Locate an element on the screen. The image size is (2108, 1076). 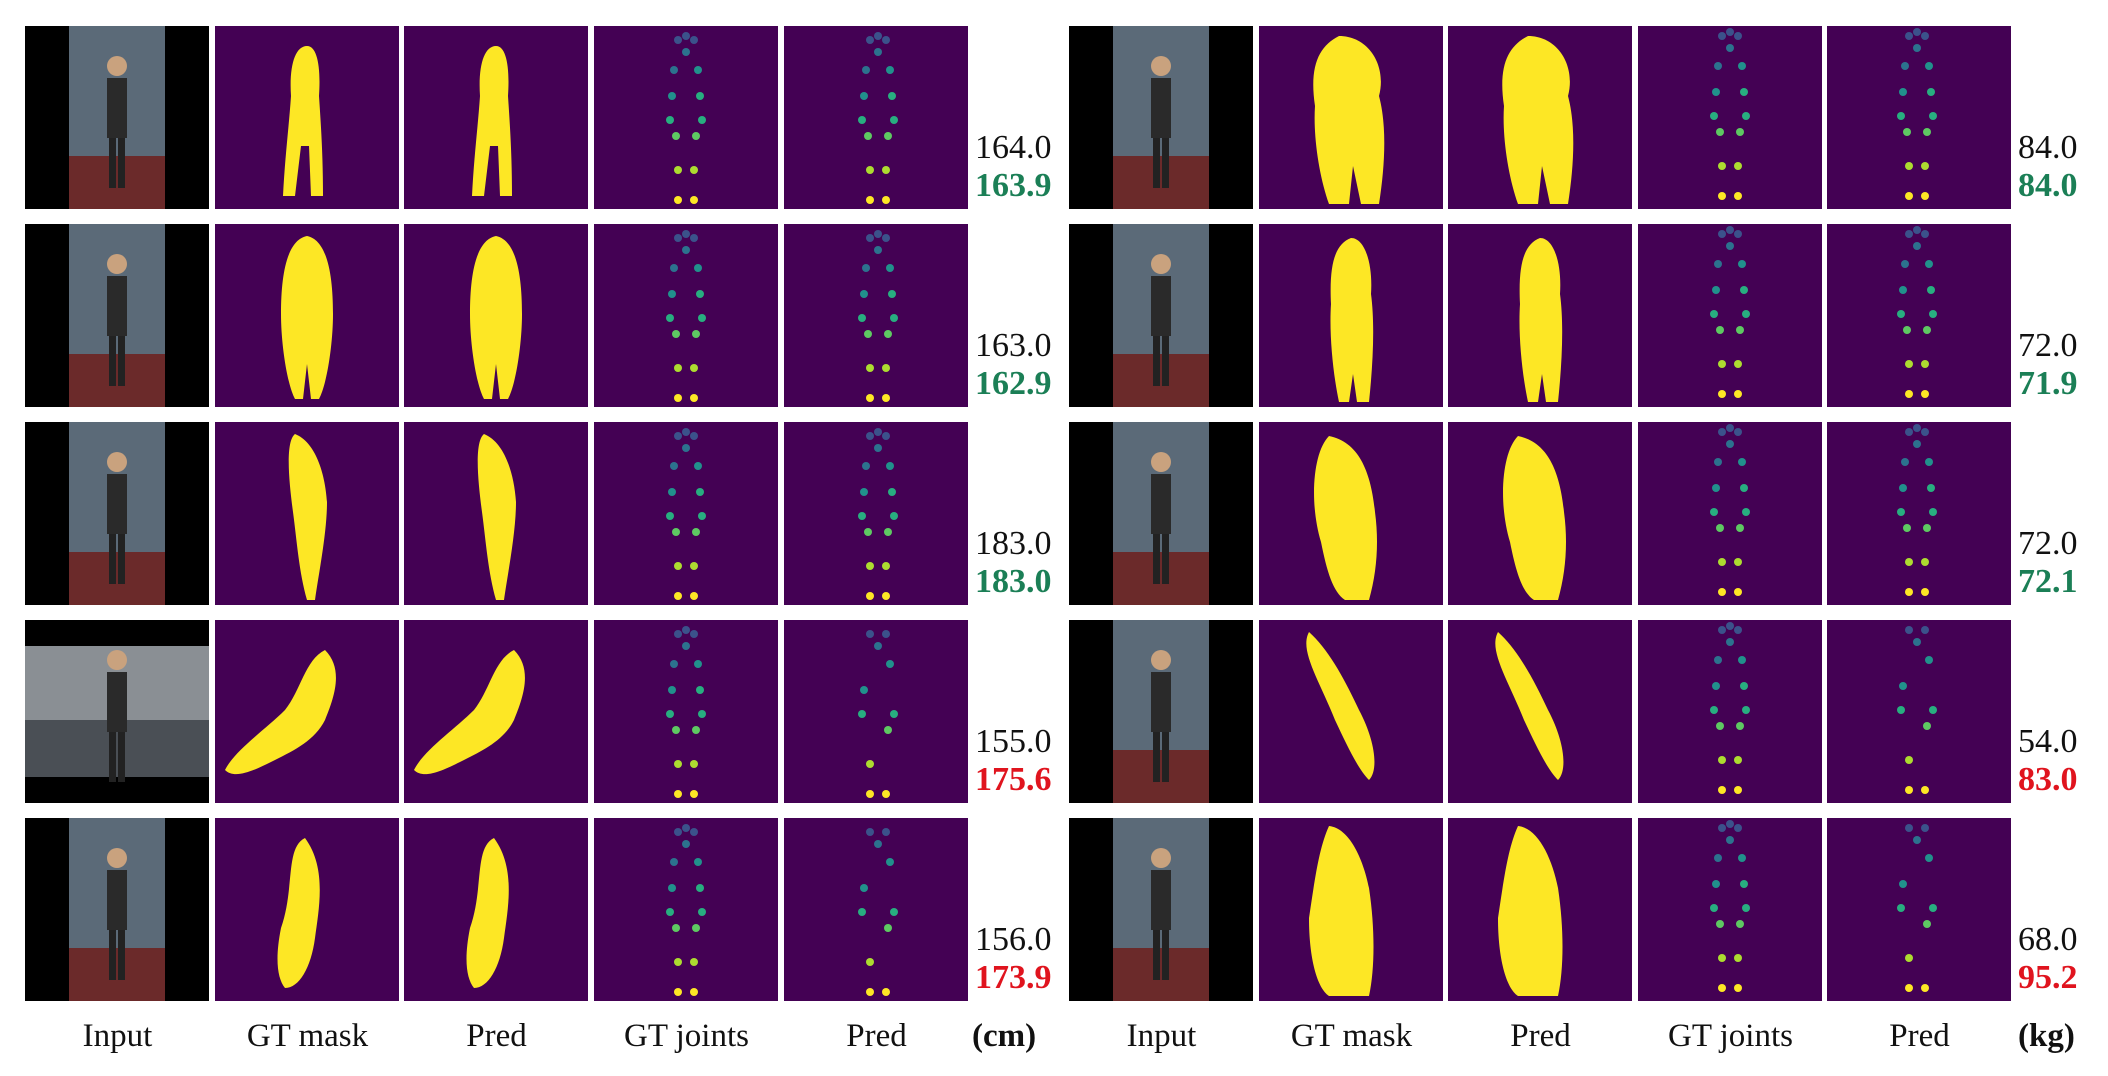
weight-pred-value-row-5: 95.2 is located at coordinates (2048, 977).